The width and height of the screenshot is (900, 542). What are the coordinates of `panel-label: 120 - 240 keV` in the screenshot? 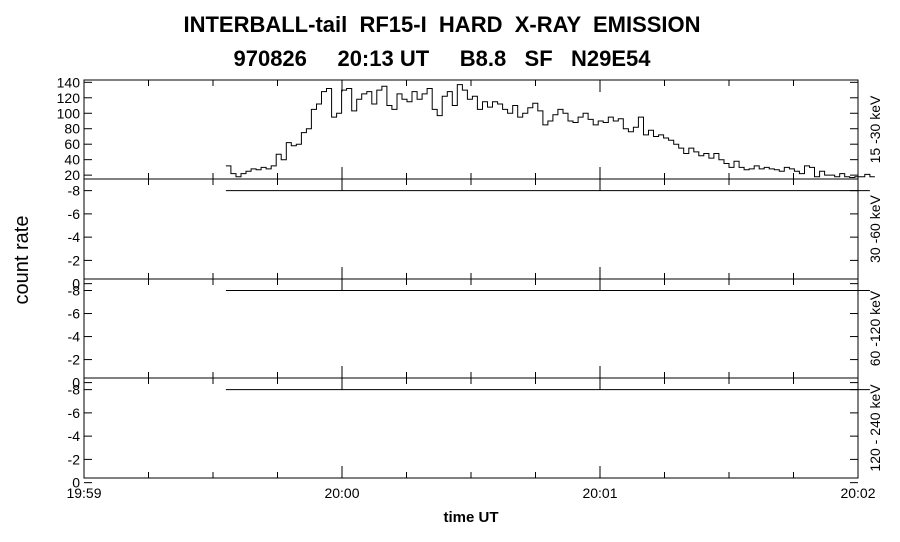 It's located at (875, 428).